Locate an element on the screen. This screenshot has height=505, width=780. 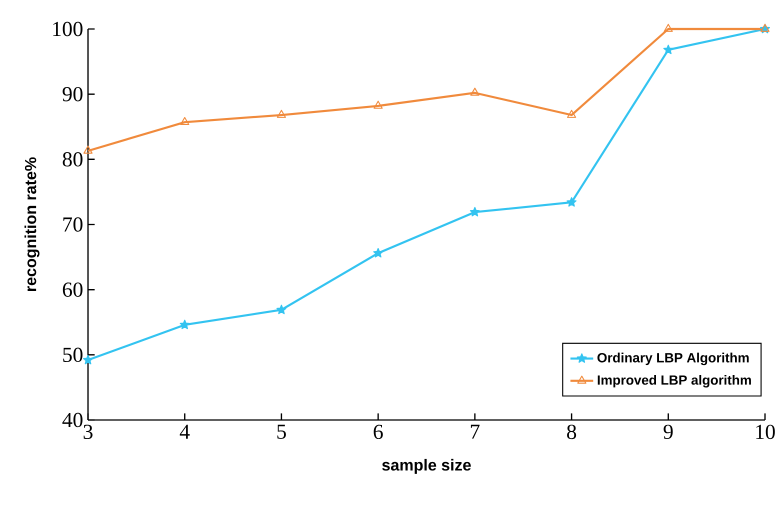
x-tick-label: 6 is located at coordinates (378, 432).